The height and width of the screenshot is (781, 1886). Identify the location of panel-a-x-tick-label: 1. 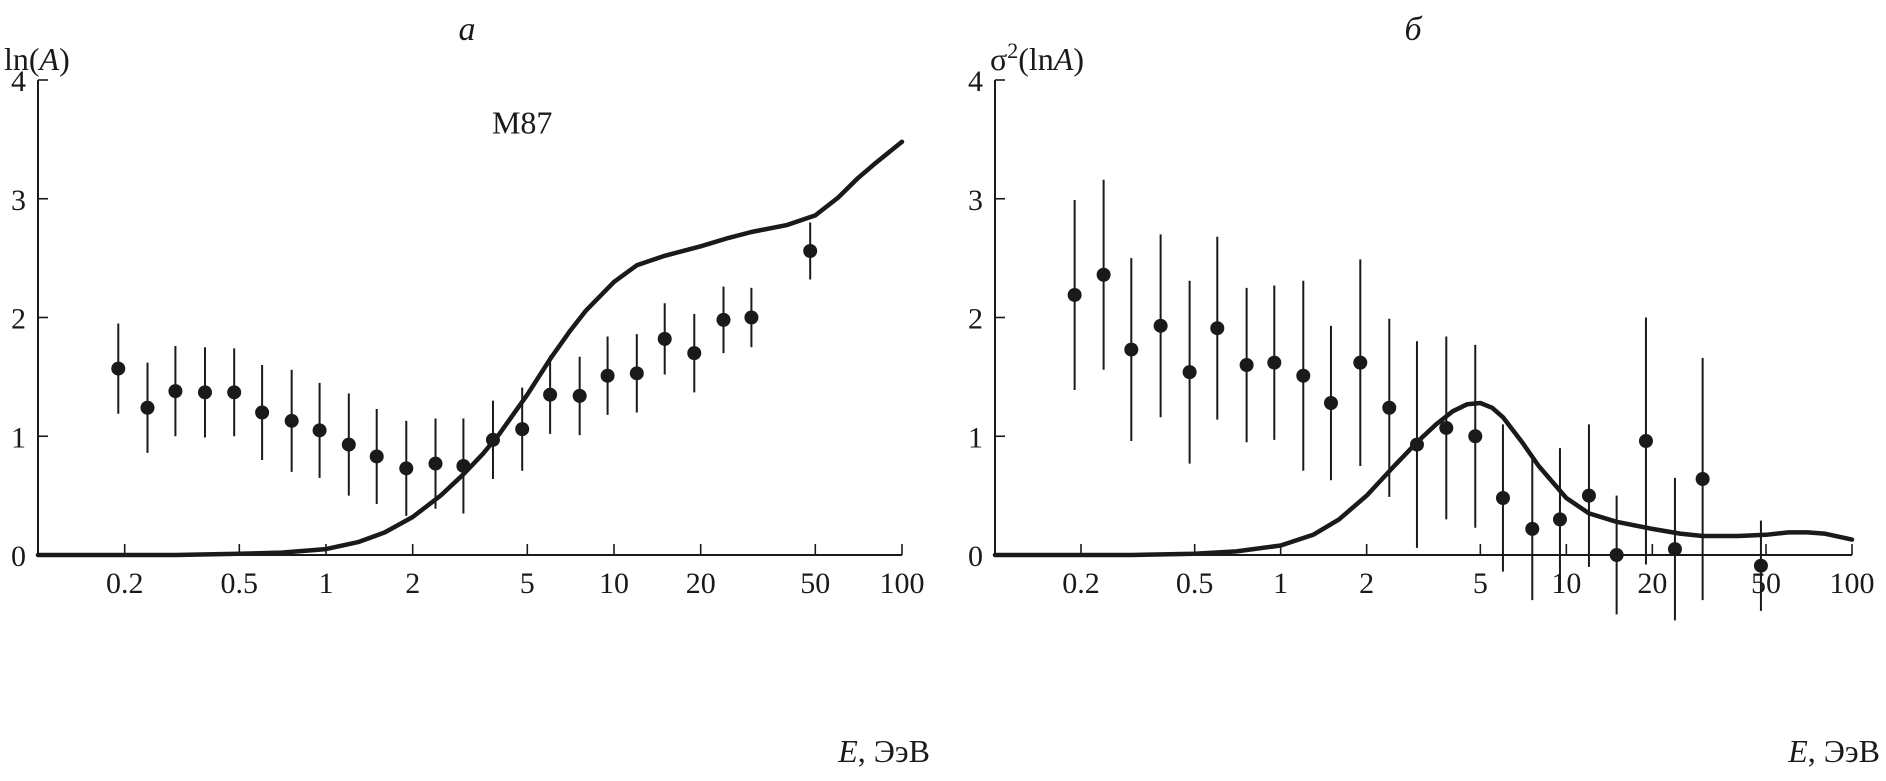
(326, 583).